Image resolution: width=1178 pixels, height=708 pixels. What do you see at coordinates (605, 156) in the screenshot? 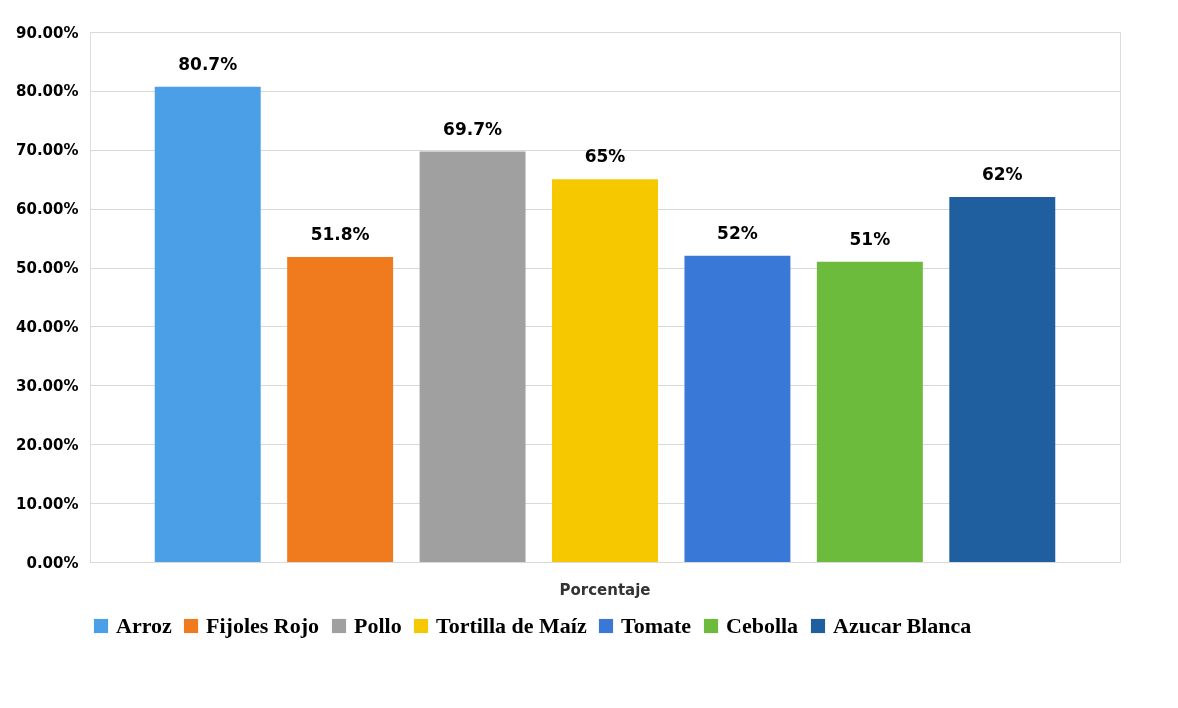
I see `data-label: 65%` at bounding box center [605, 156].